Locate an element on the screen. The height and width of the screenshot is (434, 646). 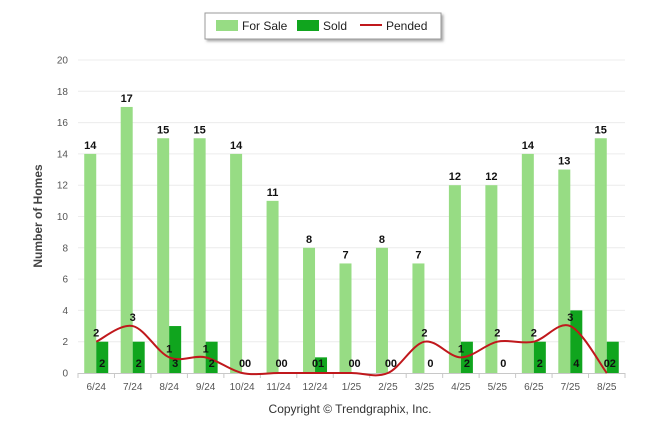
x-tick-label: 8/24 is located at coordinates (169, 387).